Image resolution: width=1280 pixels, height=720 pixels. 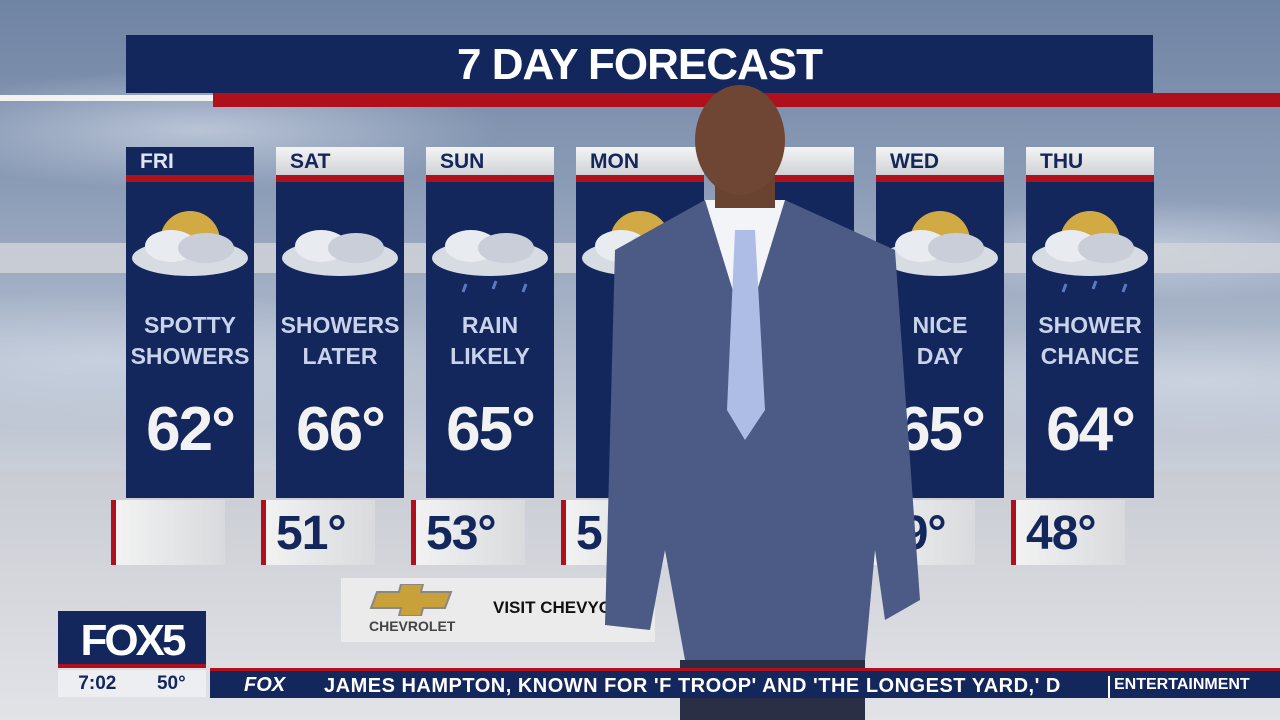 I want to click on chevrolet-bowtie-icon, so click(x=411, y=600).